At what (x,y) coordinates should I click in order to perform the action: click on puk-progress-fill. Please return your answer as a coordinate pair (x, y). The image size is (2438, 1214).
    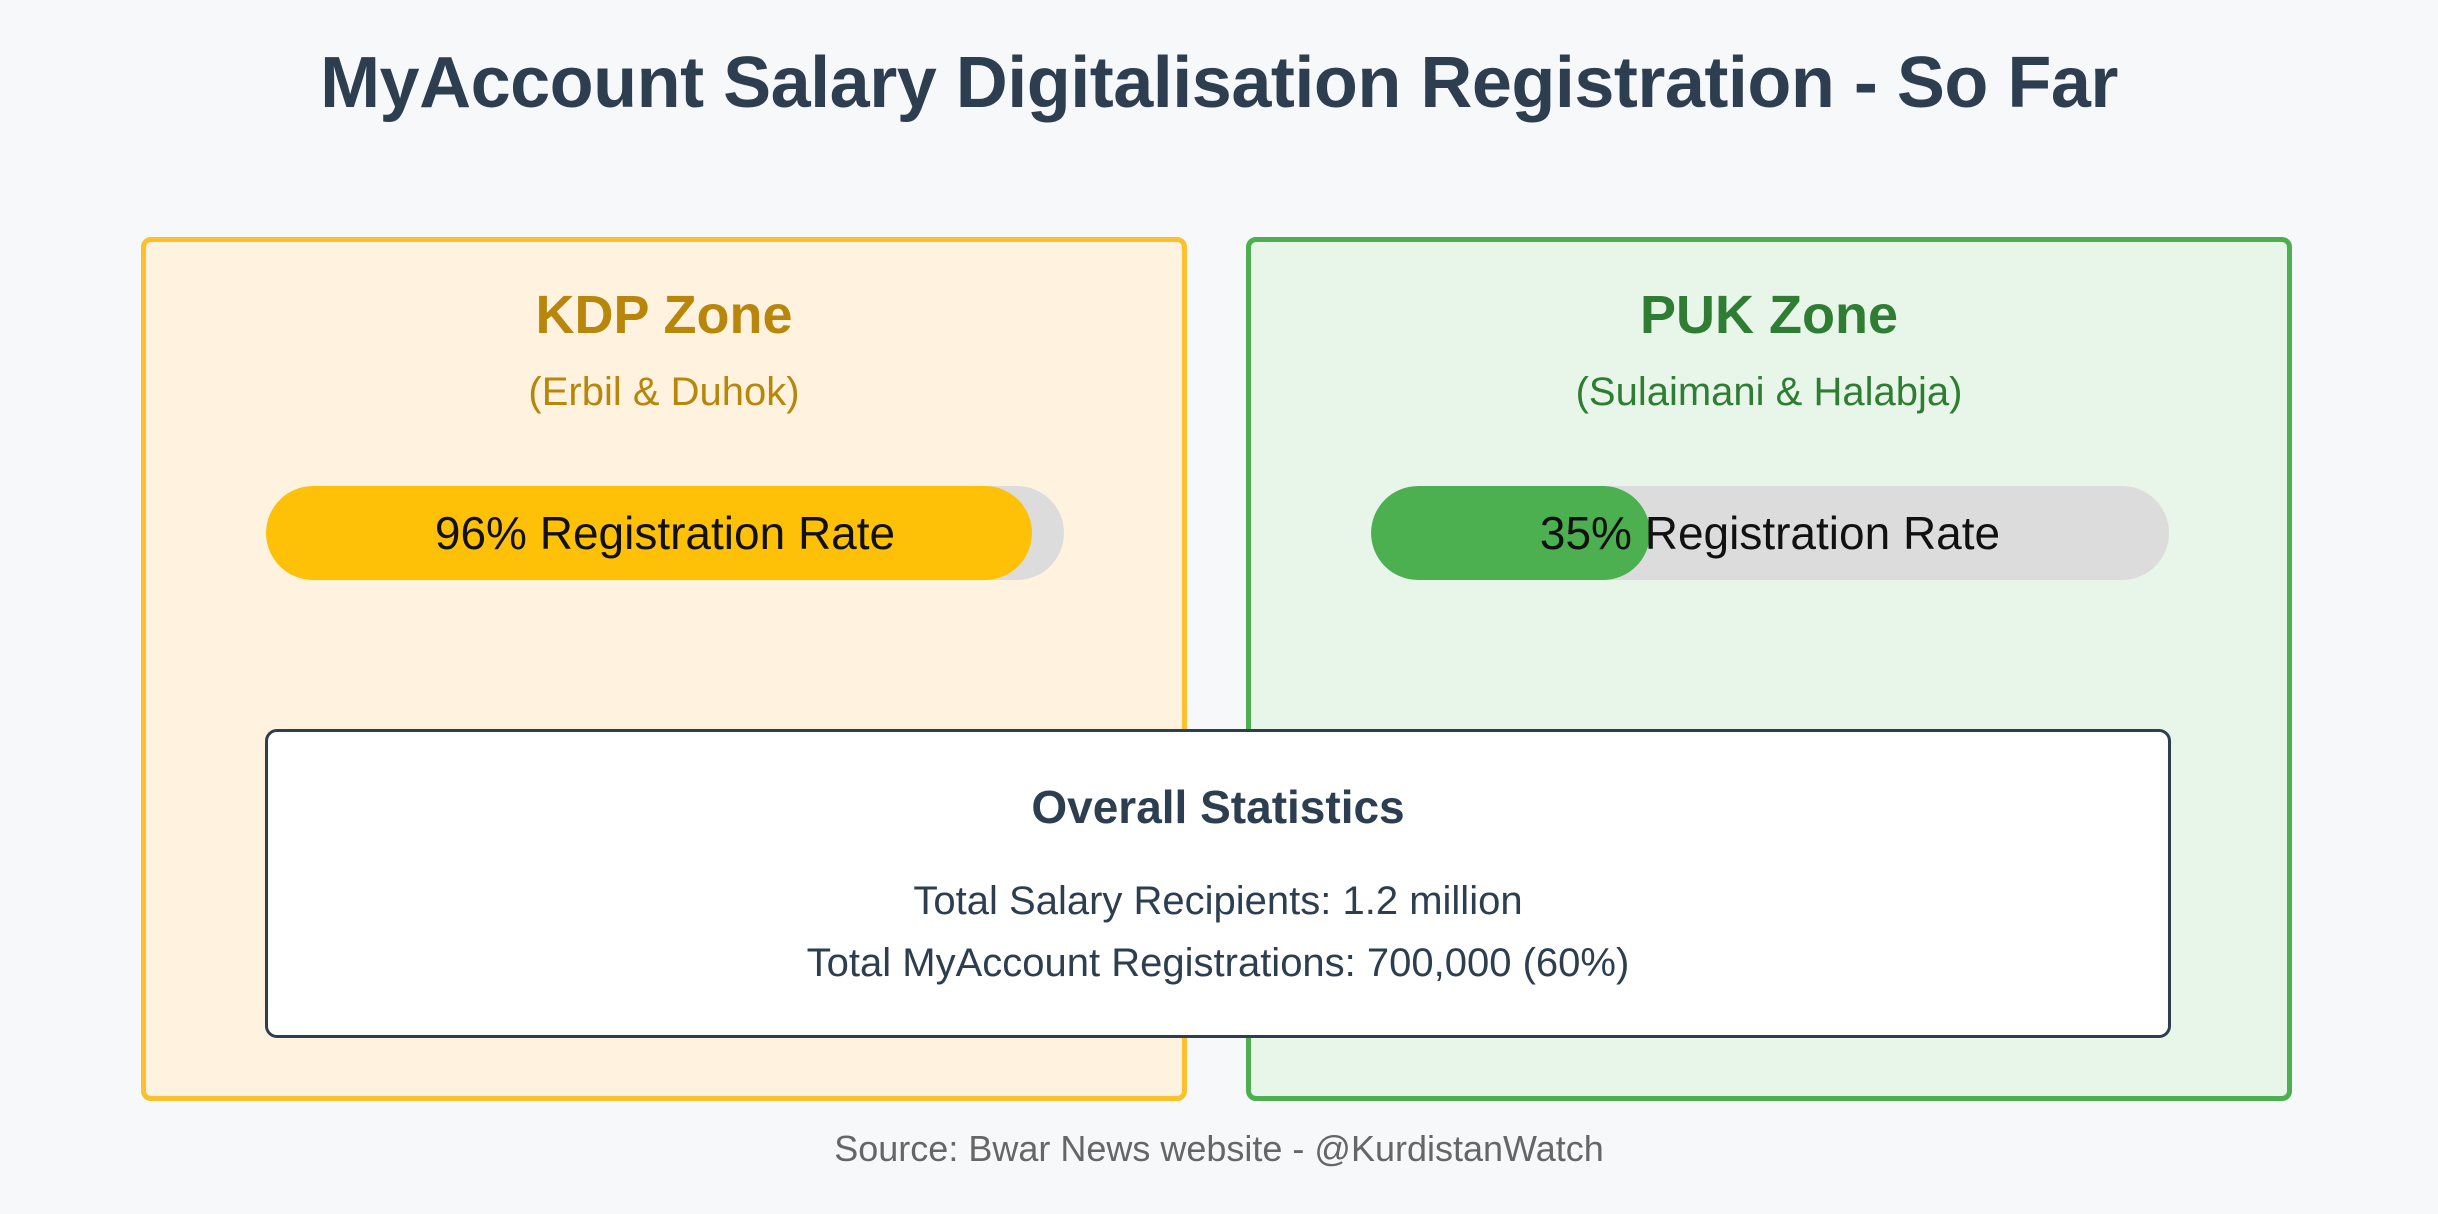
    Looking at the image, I should click on (1511, 533).